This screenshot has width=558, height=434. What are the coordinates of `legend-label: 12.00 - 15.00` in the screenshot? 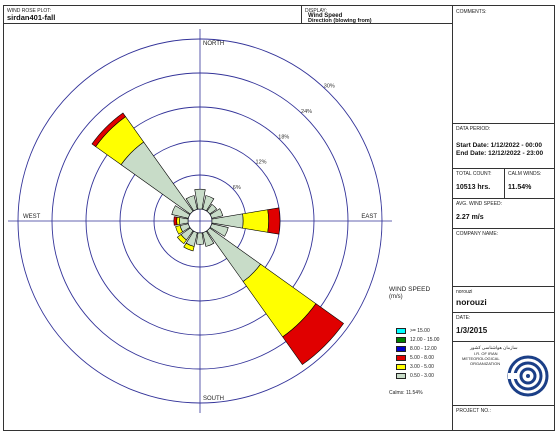 It's located at (425, 340).